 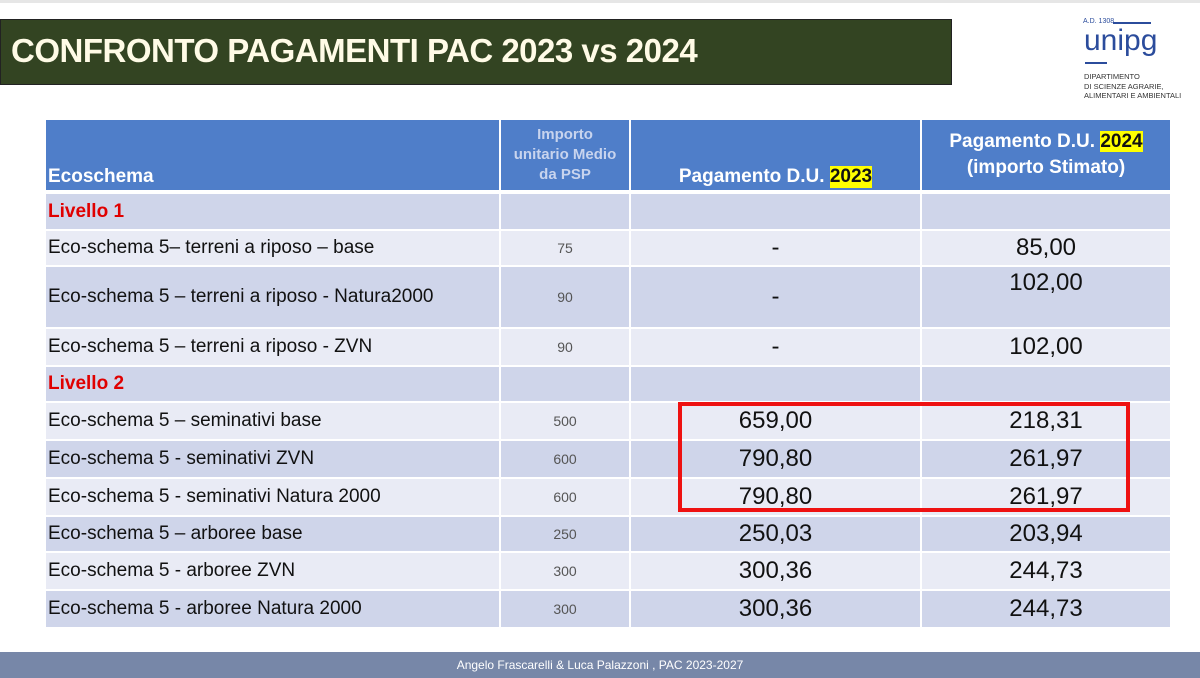 What do you see at coordinates (272, 248) in the screenshot?
I see `row-label: Eco-schema 5– terreni a riposo – base` at bounding box center [272, 248].